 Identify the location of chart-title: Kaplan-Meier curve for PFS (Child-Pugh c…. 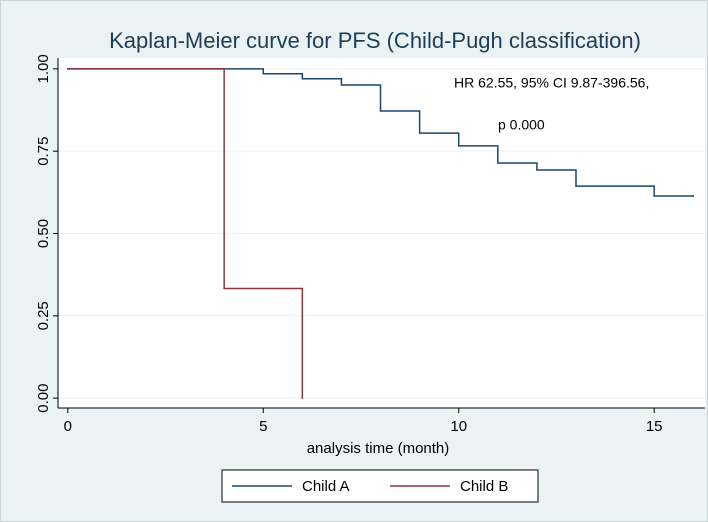
(375, 40).